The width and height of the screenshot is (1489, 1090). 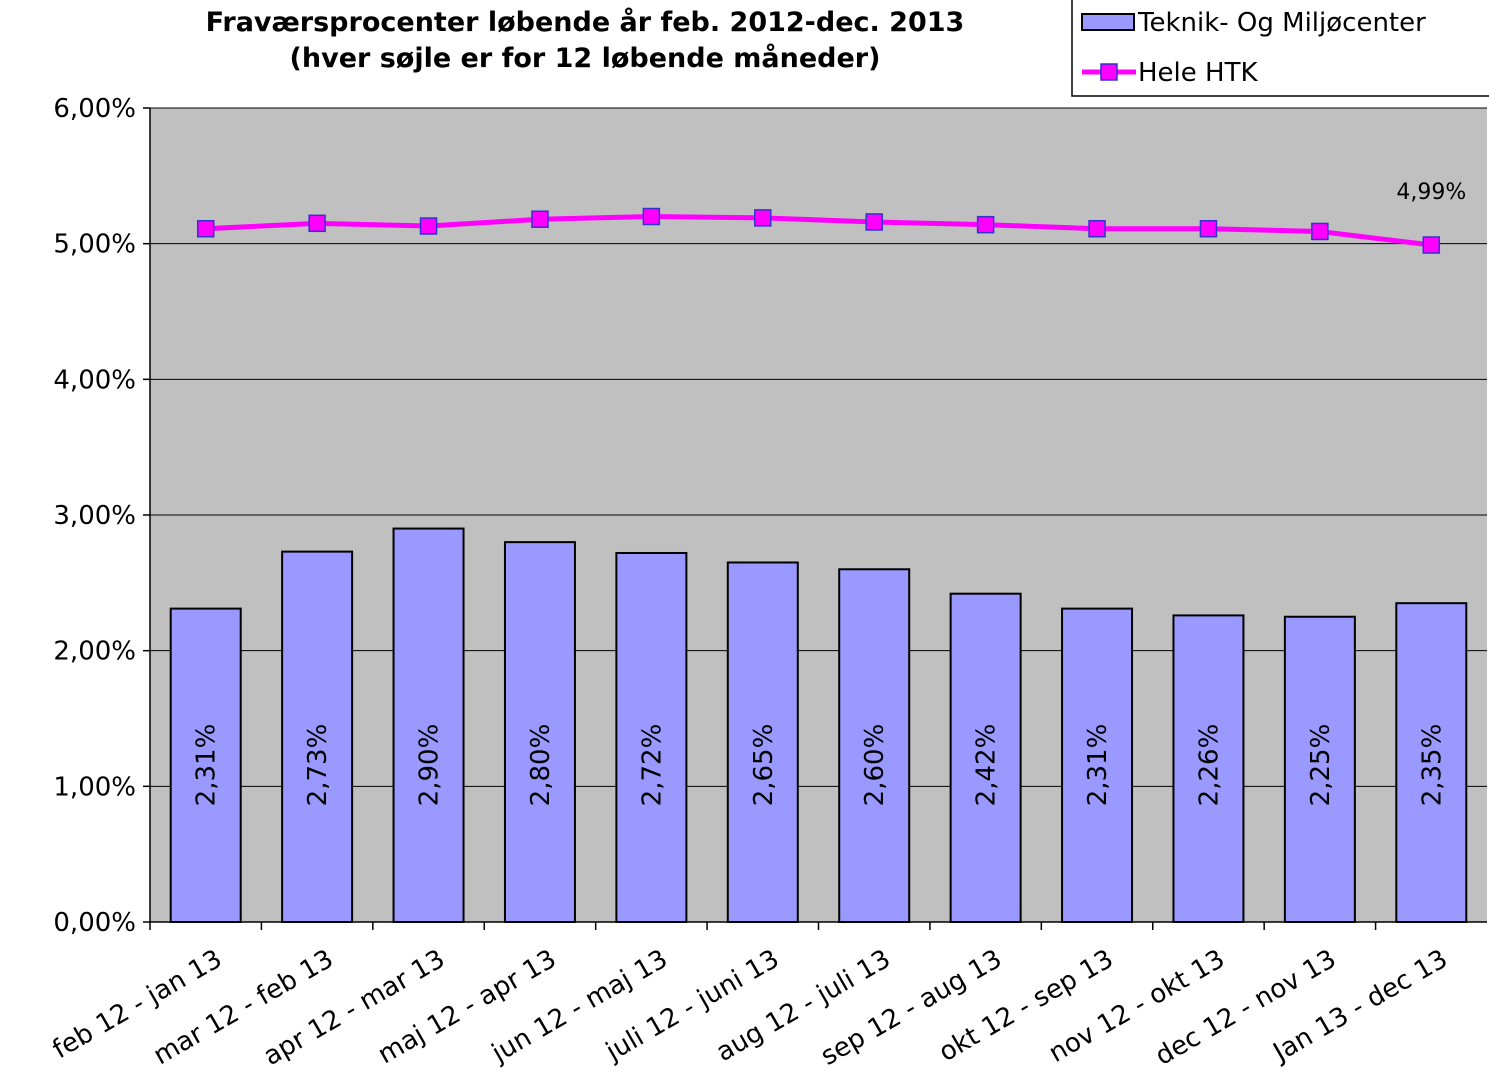 I want to click on data-label: 4,99%, so click(x=1431, y=192).